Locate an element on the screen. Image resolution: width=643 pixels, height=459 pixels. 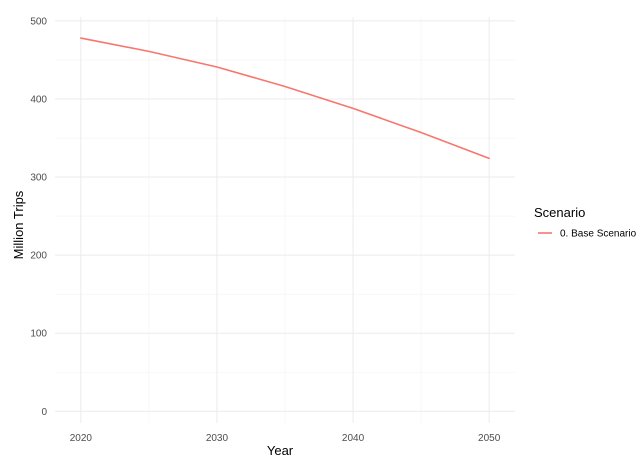
y-tick-label: 400 is located at coordinates (38, 99).